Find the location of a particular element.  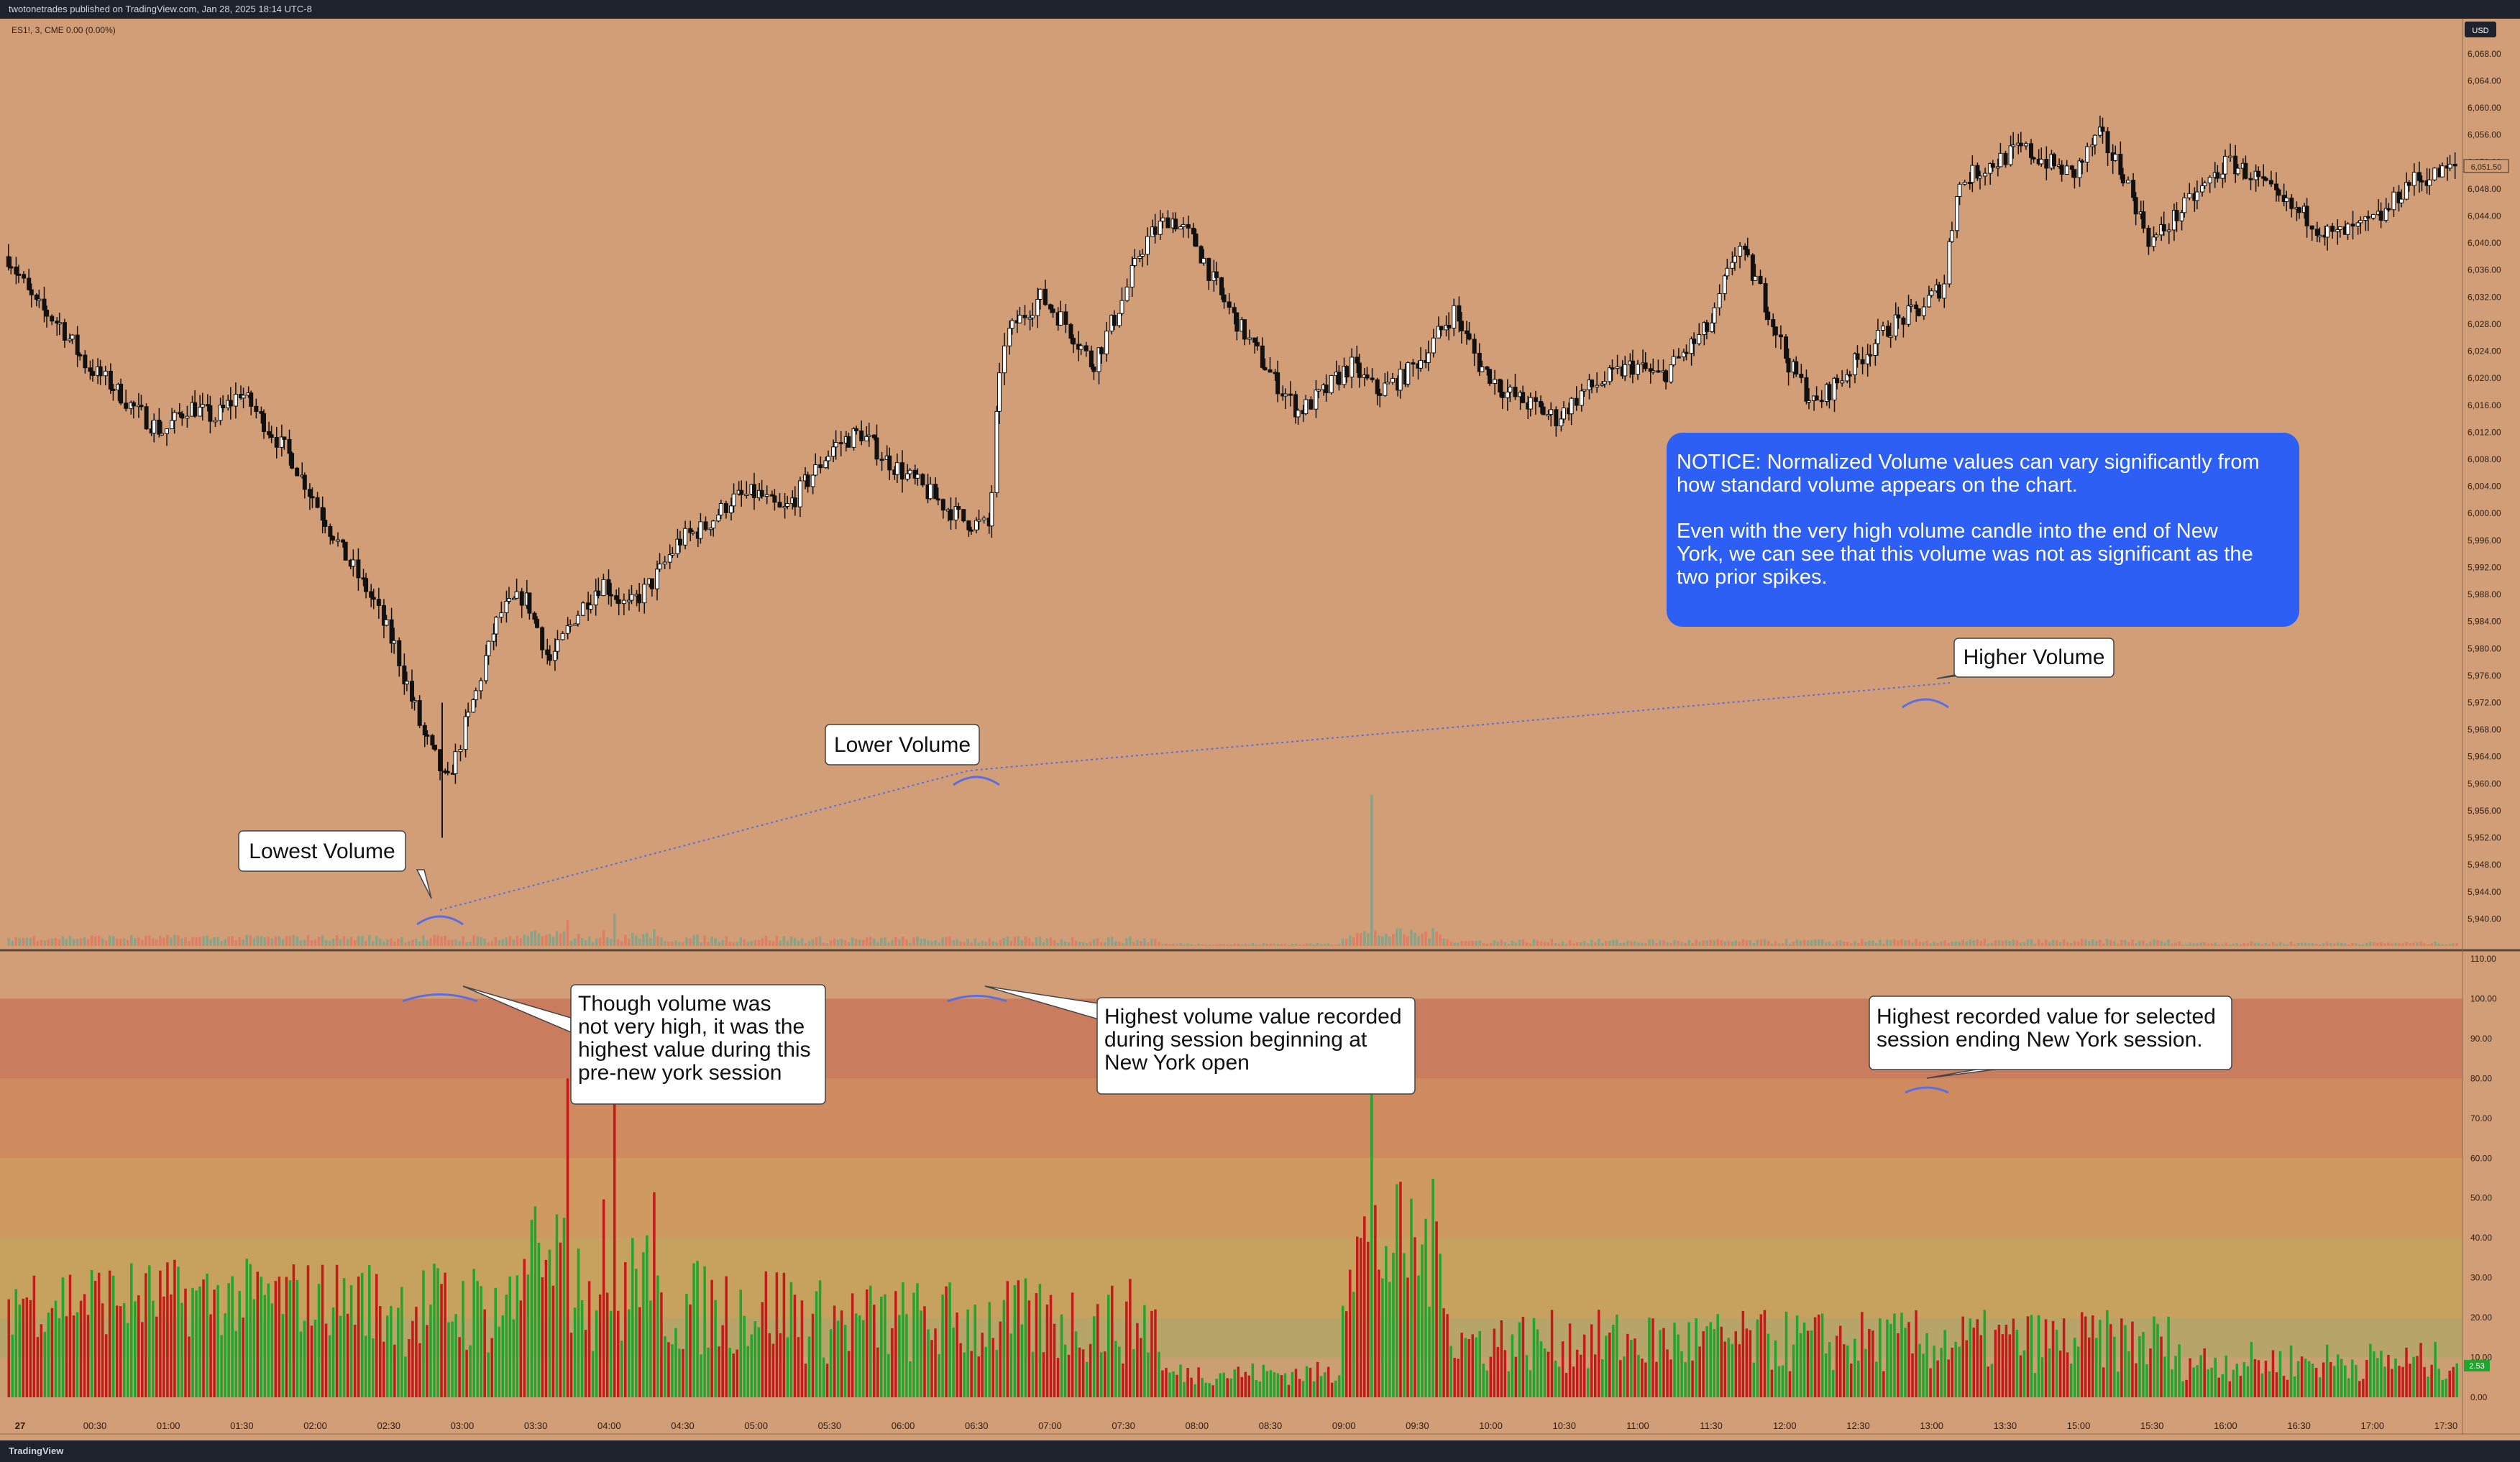

price-tick: 6,048.00 is located at coordinates (2484, 189).